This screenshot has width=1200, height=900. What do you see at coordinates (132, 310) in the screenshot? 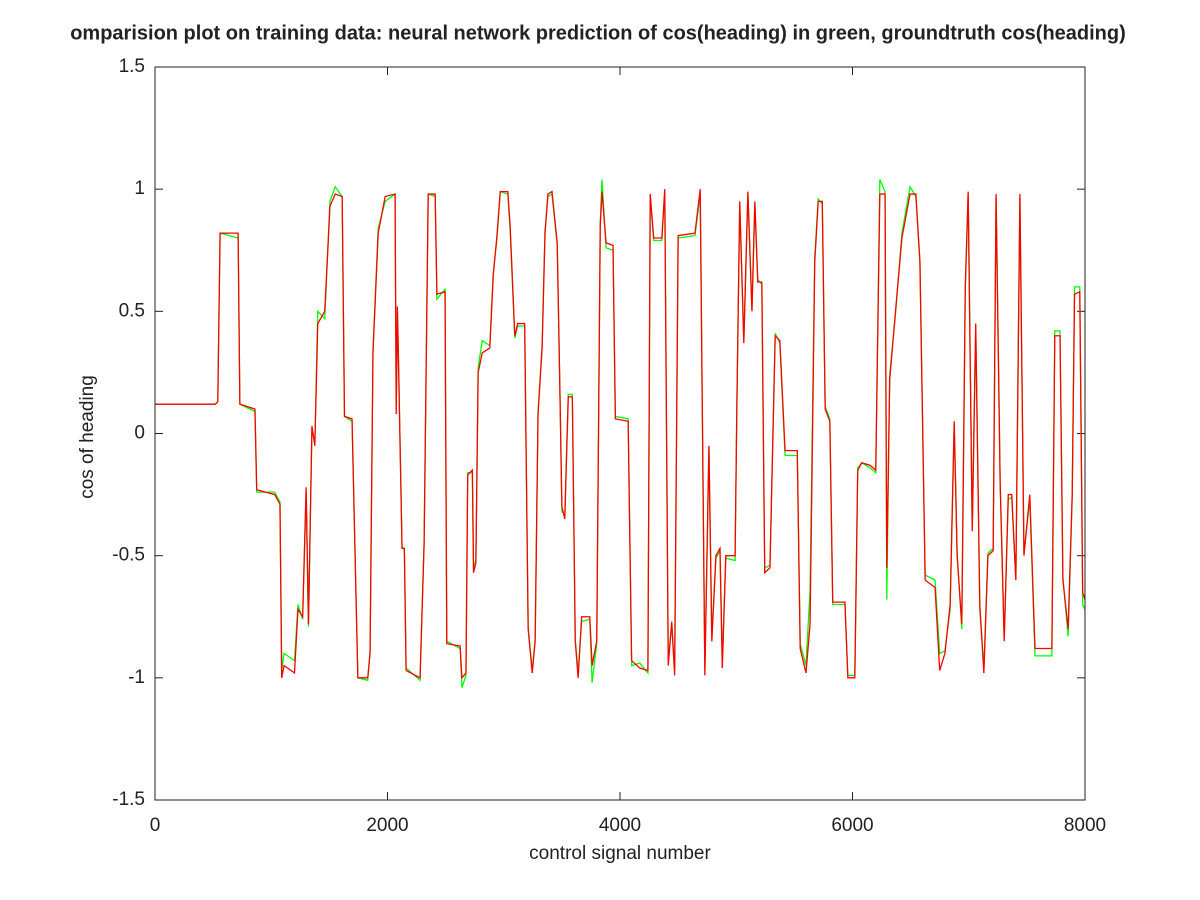
I see `y-tick-label: 0.5` at bounding box center [132, 310].